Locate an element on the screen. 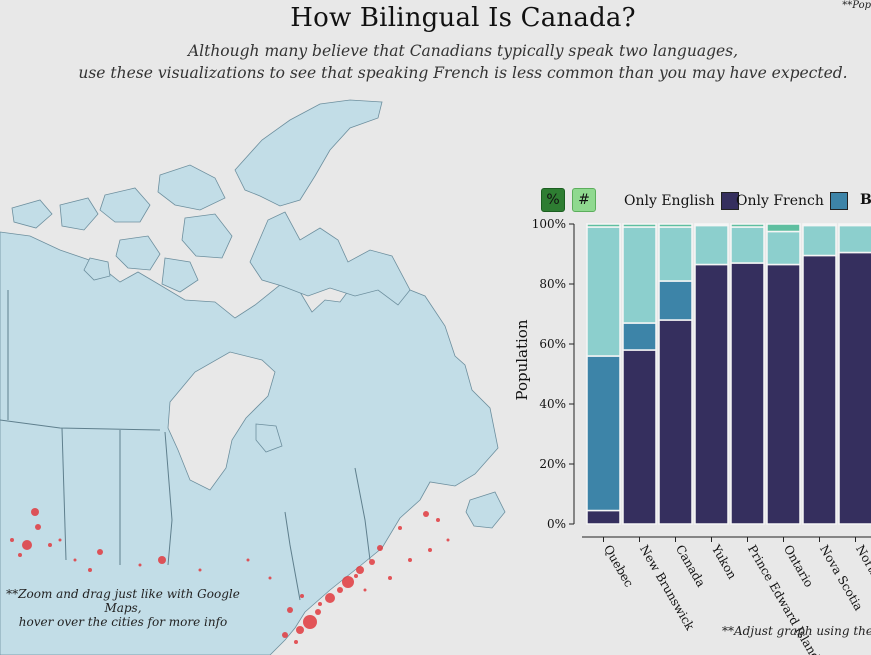 The image size is (871, 655). y-tick-label: 100% is located at coordinates (549, 224).